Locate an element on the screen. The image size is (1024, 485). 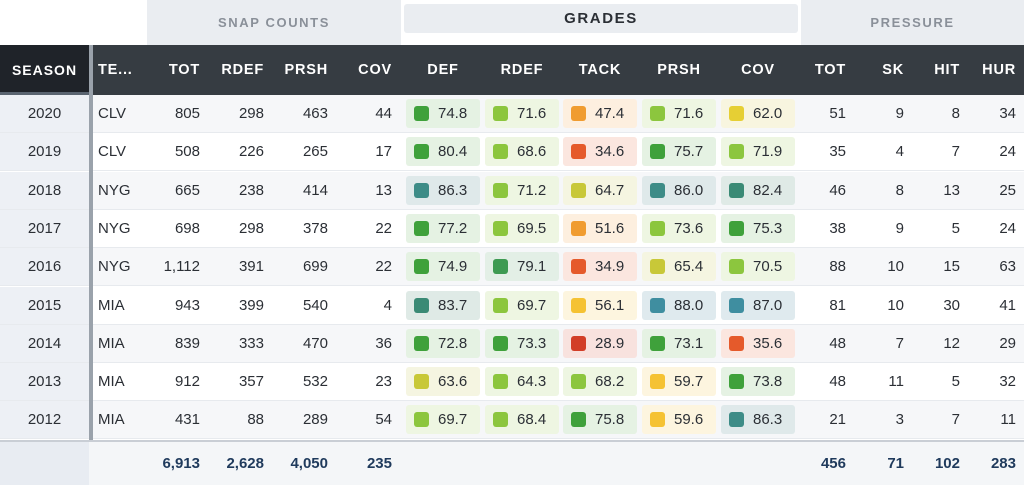
grade-value: 68.6 is located at coordinates (532, 152).